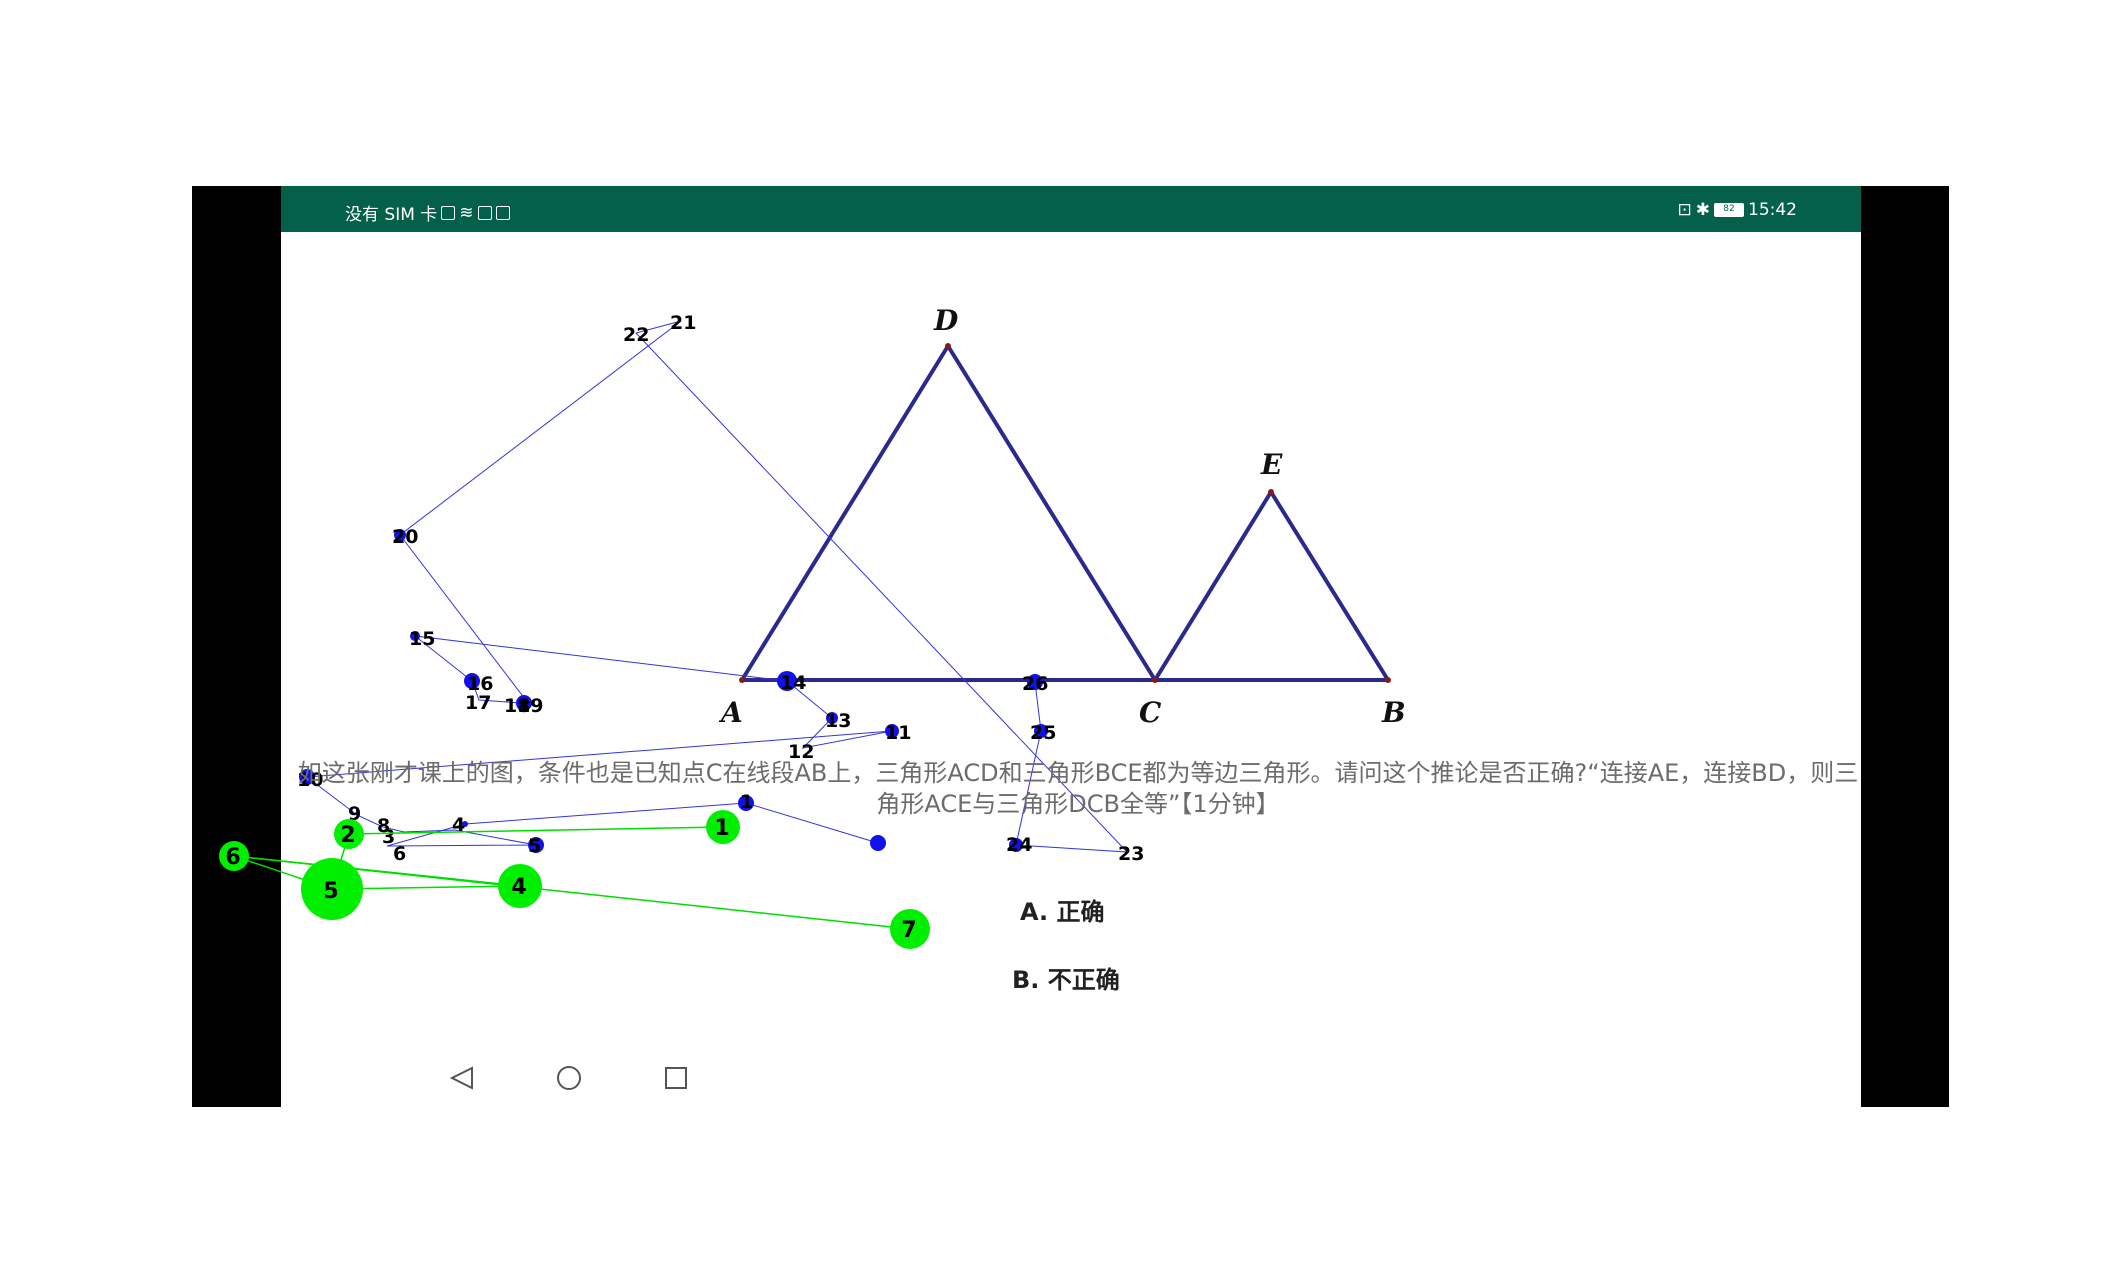  I want to click on cast-icon: ⊡, so click(1684, 210).